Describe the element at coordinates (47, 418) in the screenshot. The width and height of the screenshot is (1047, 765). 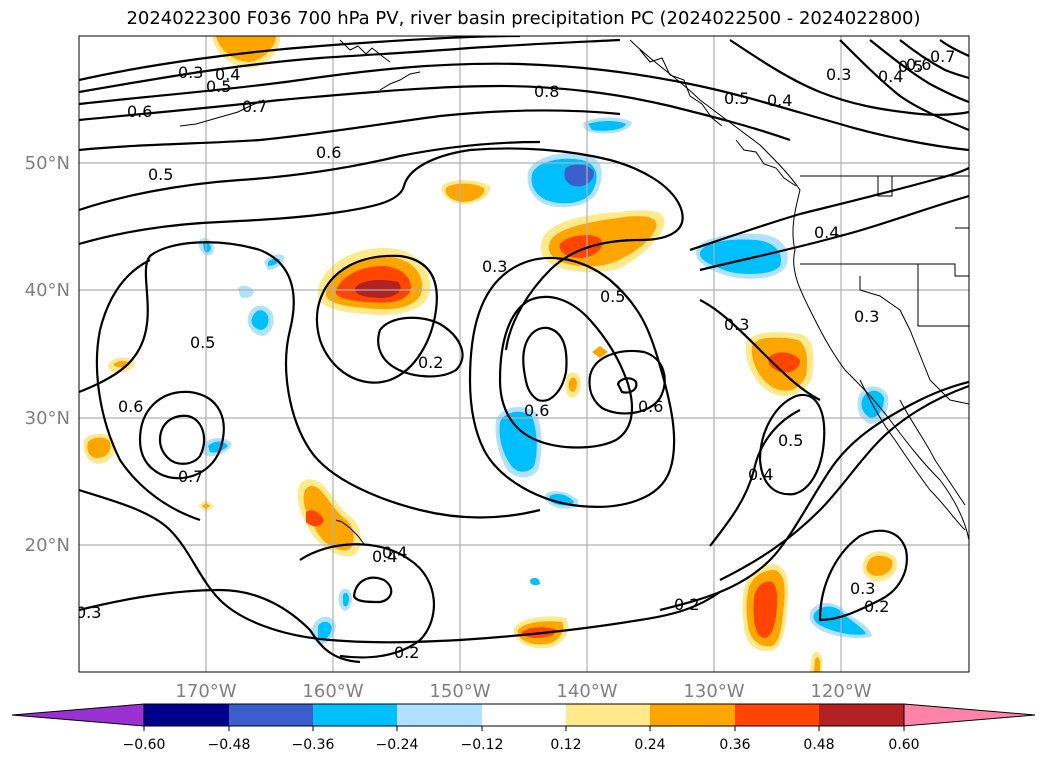
I see `lat-tick-label: 30°N` at that location.